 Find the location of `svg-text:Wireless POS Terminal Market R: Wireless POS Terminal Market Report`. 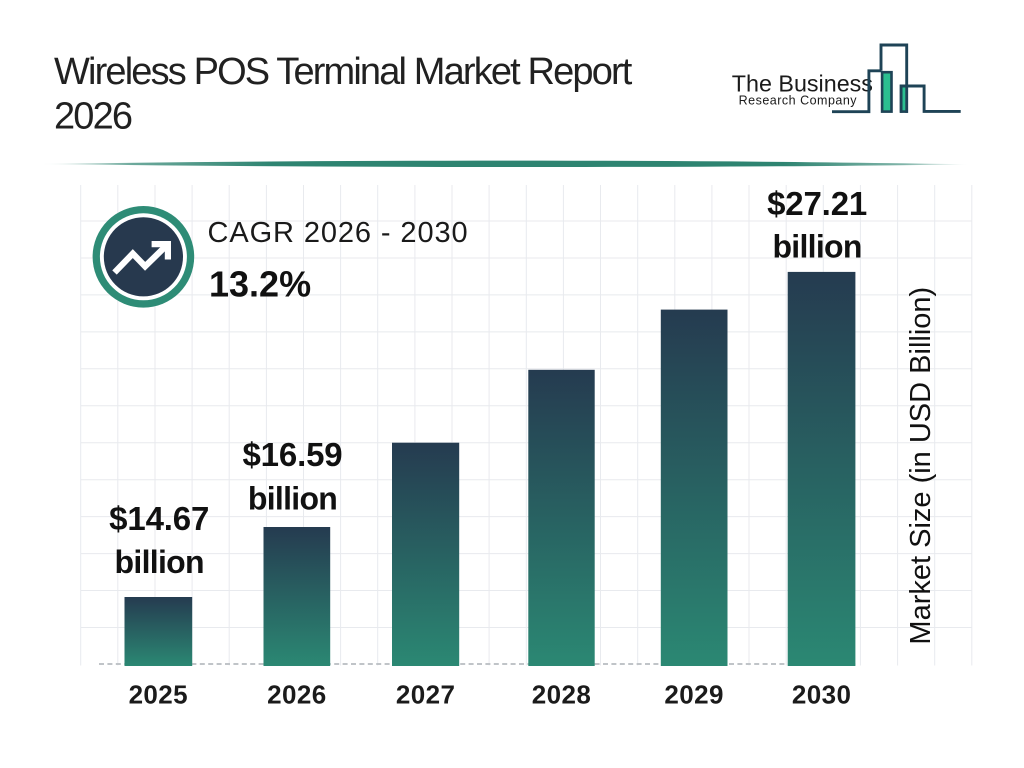

svg-text:Wireless POS Terminal Market R: Wireless POS Terminal Market Report is located at coordinates (343, 72).